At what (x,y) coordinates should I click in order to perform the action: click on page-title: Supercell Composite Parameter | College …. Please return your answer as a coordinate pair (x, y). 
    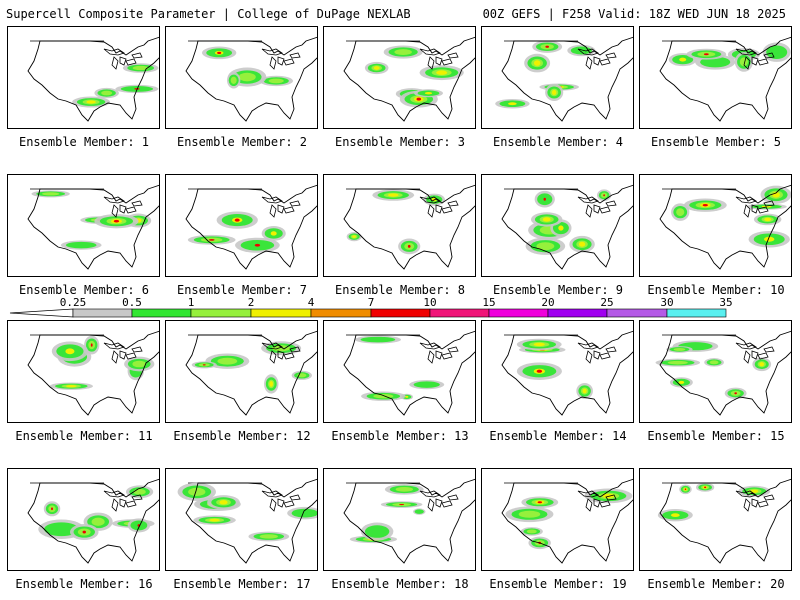
    Looking at the image, I should click on (208, 14).